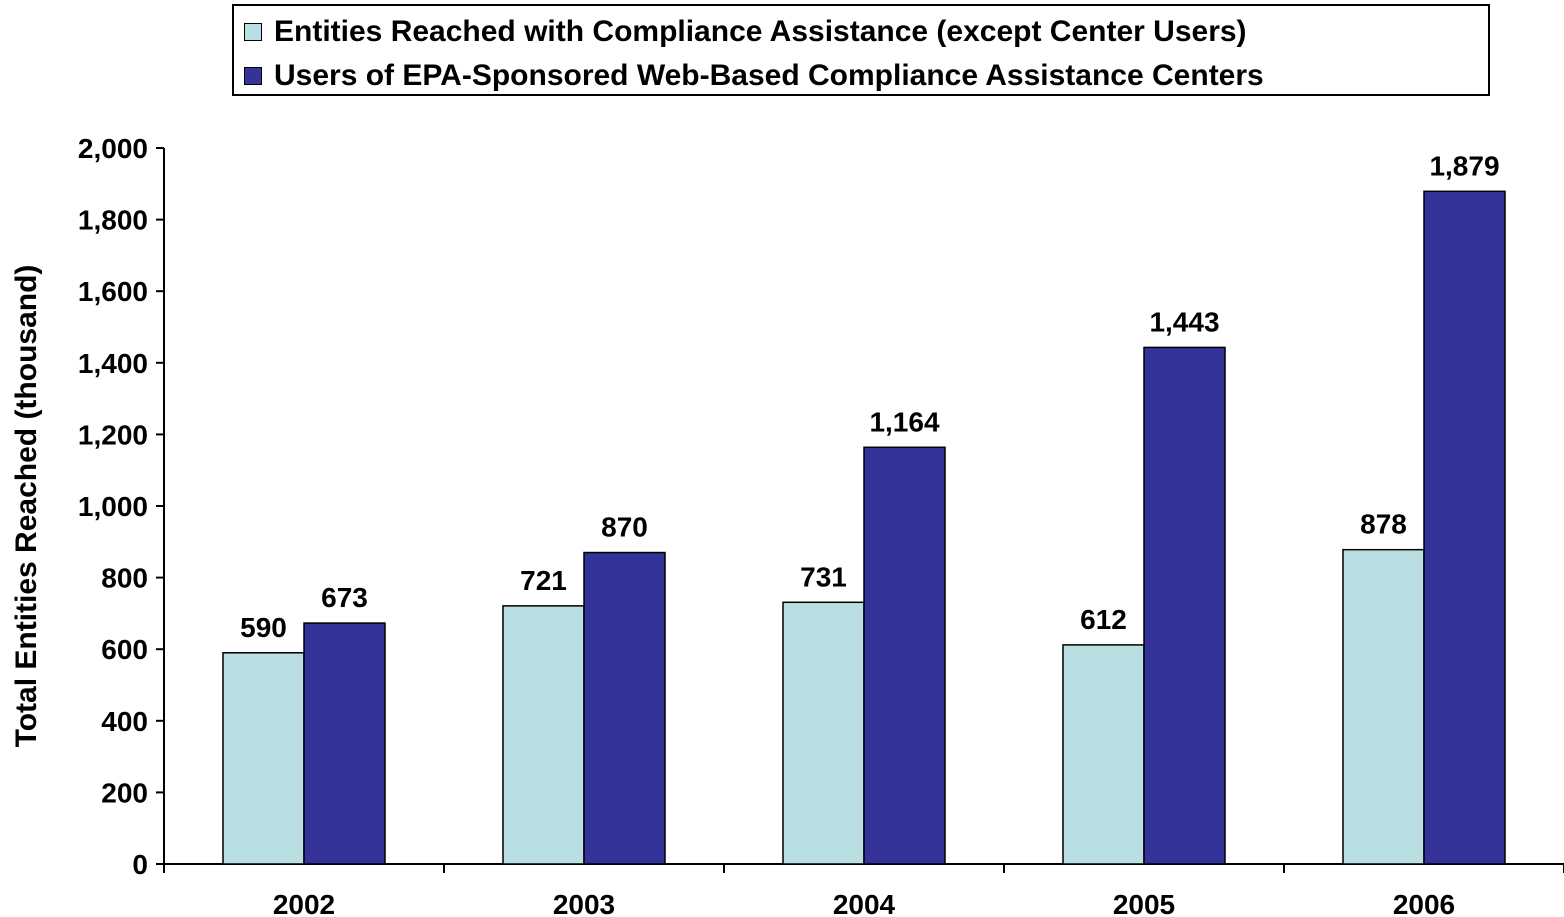  What do you see at coordinates (113, 148) in the screenshot?
I see `y-tick-label: 2,000` at bounding box center [113, 148].